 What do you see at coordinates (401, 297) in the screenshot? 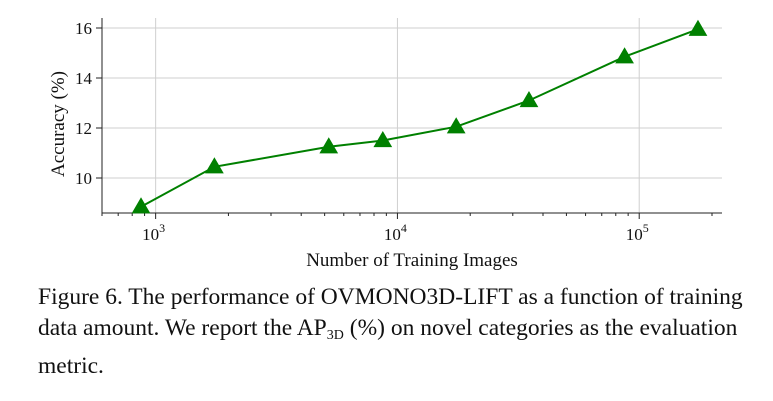
I see `caption-smallcaps: ONO` at bounding box center [401, 297].